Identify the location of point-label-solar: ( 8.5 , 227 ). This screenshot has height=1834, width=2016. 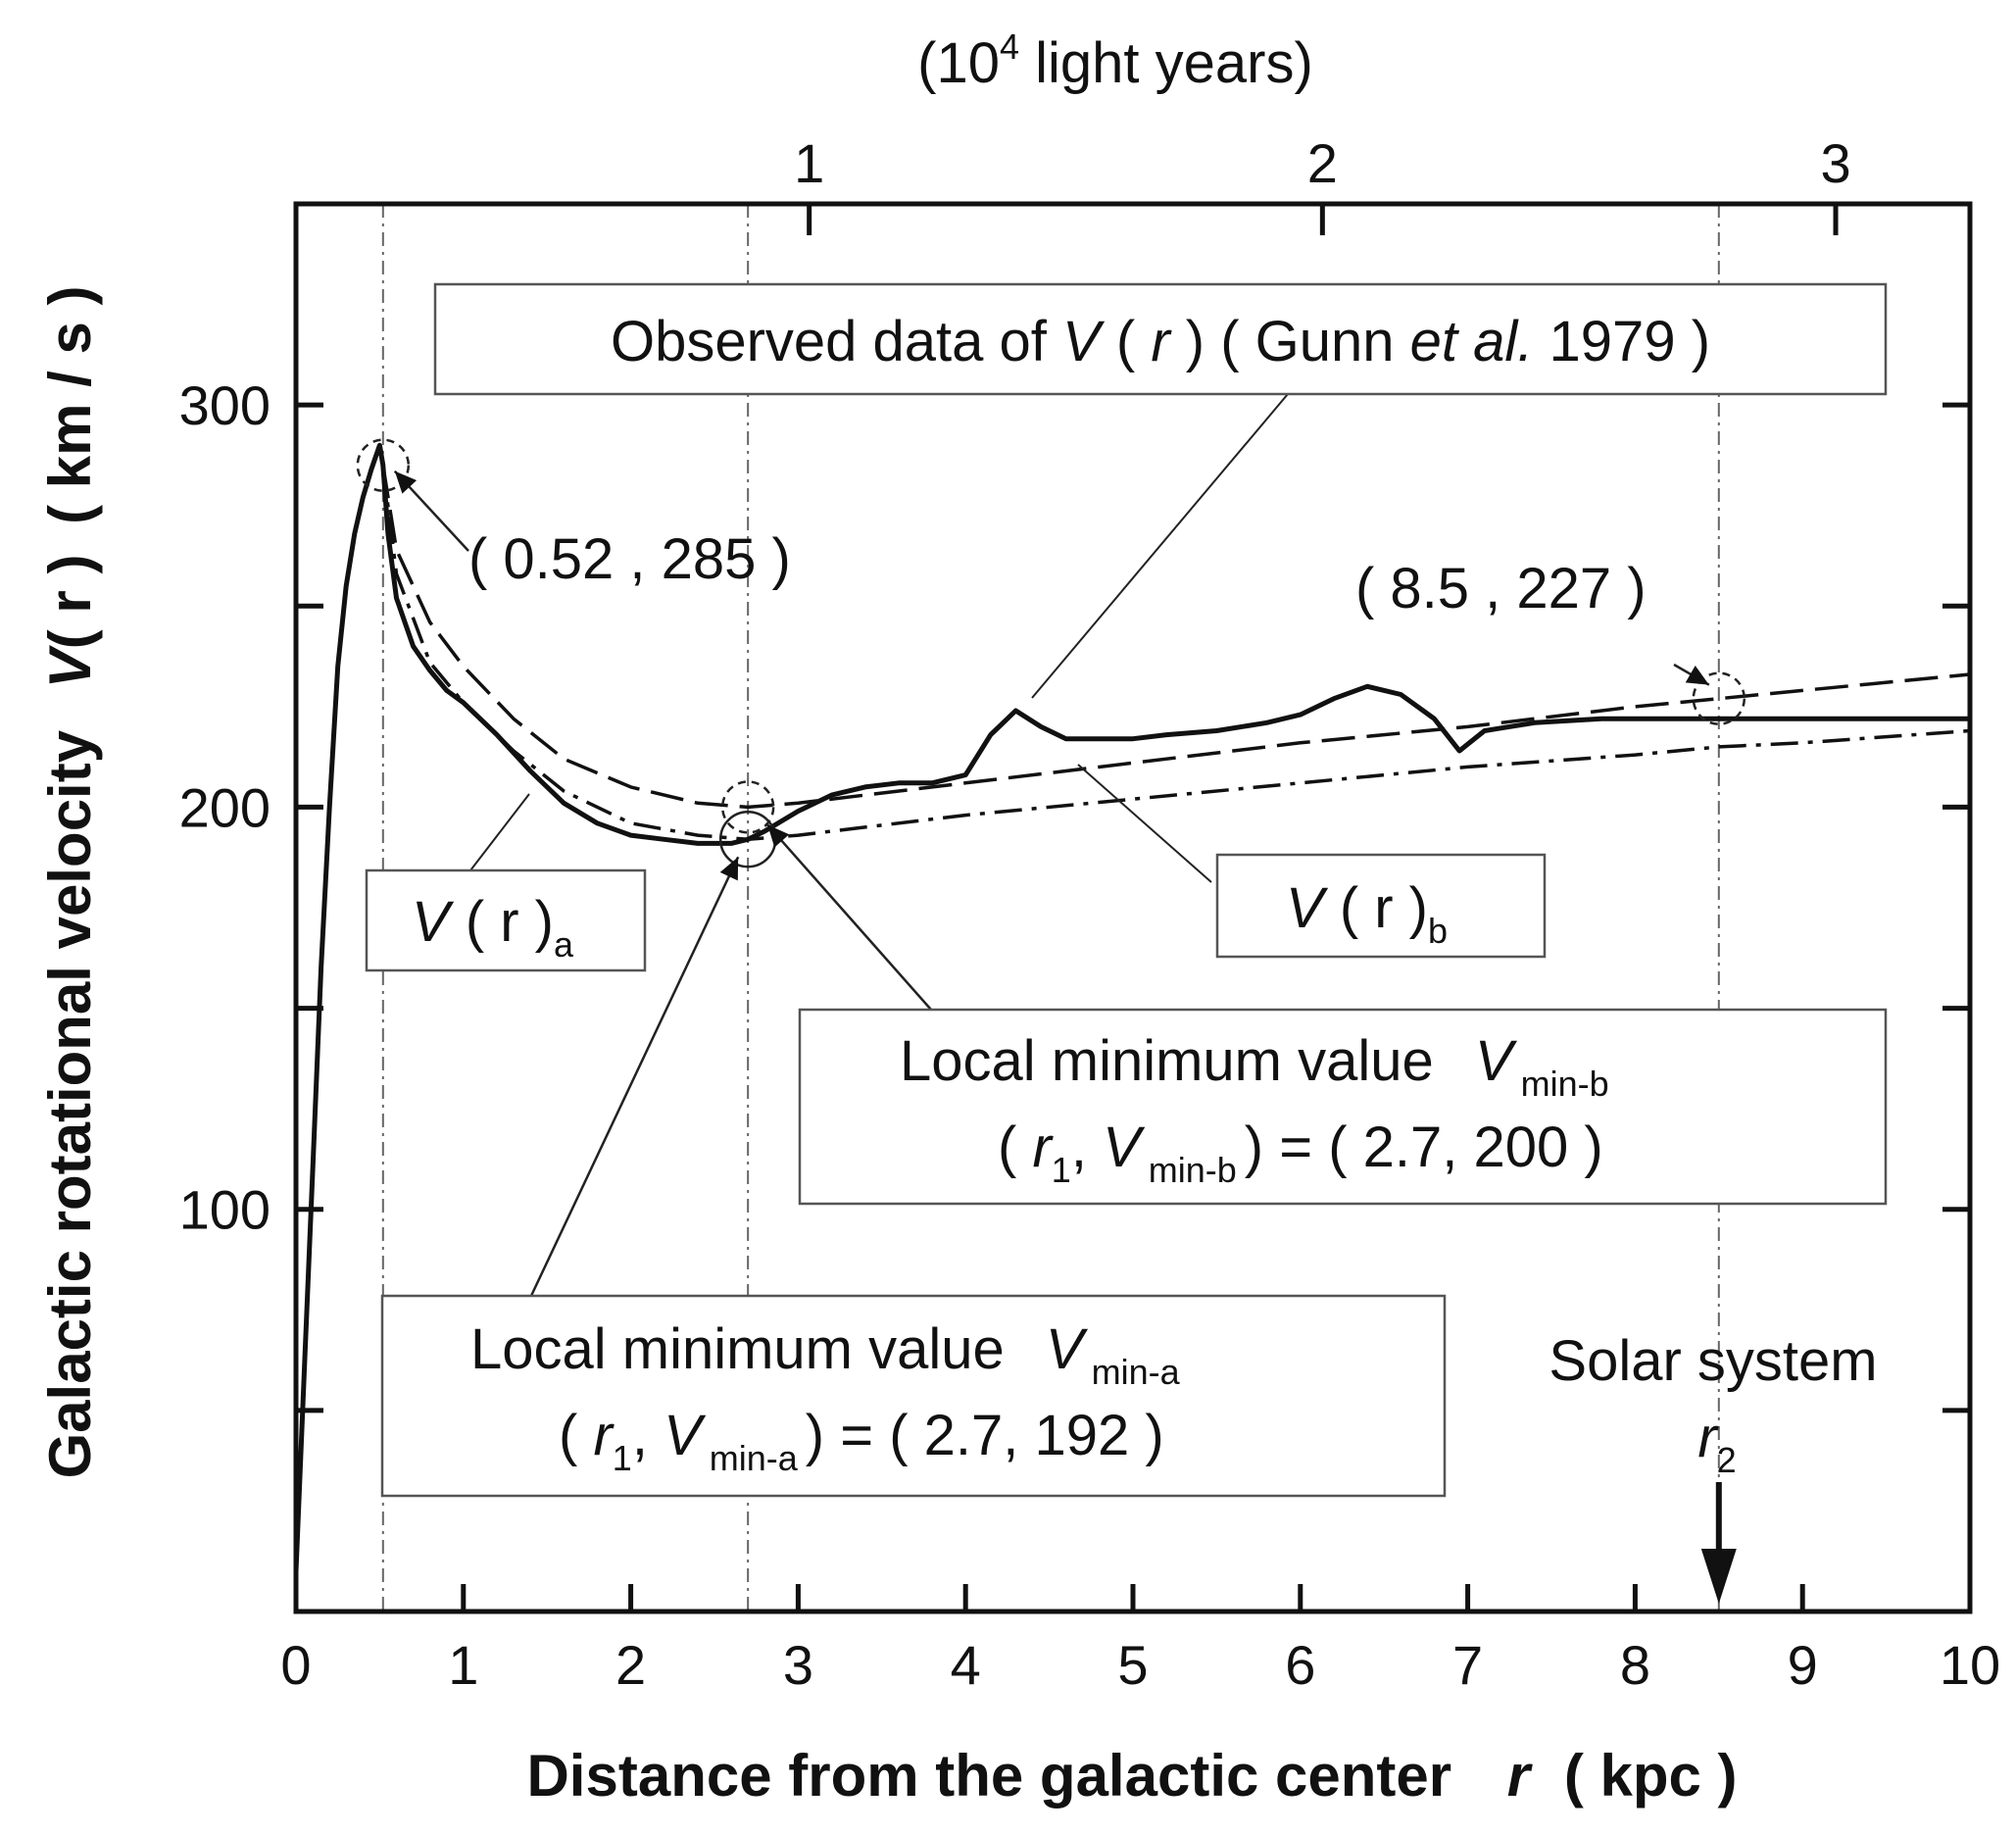
(1501, 588).